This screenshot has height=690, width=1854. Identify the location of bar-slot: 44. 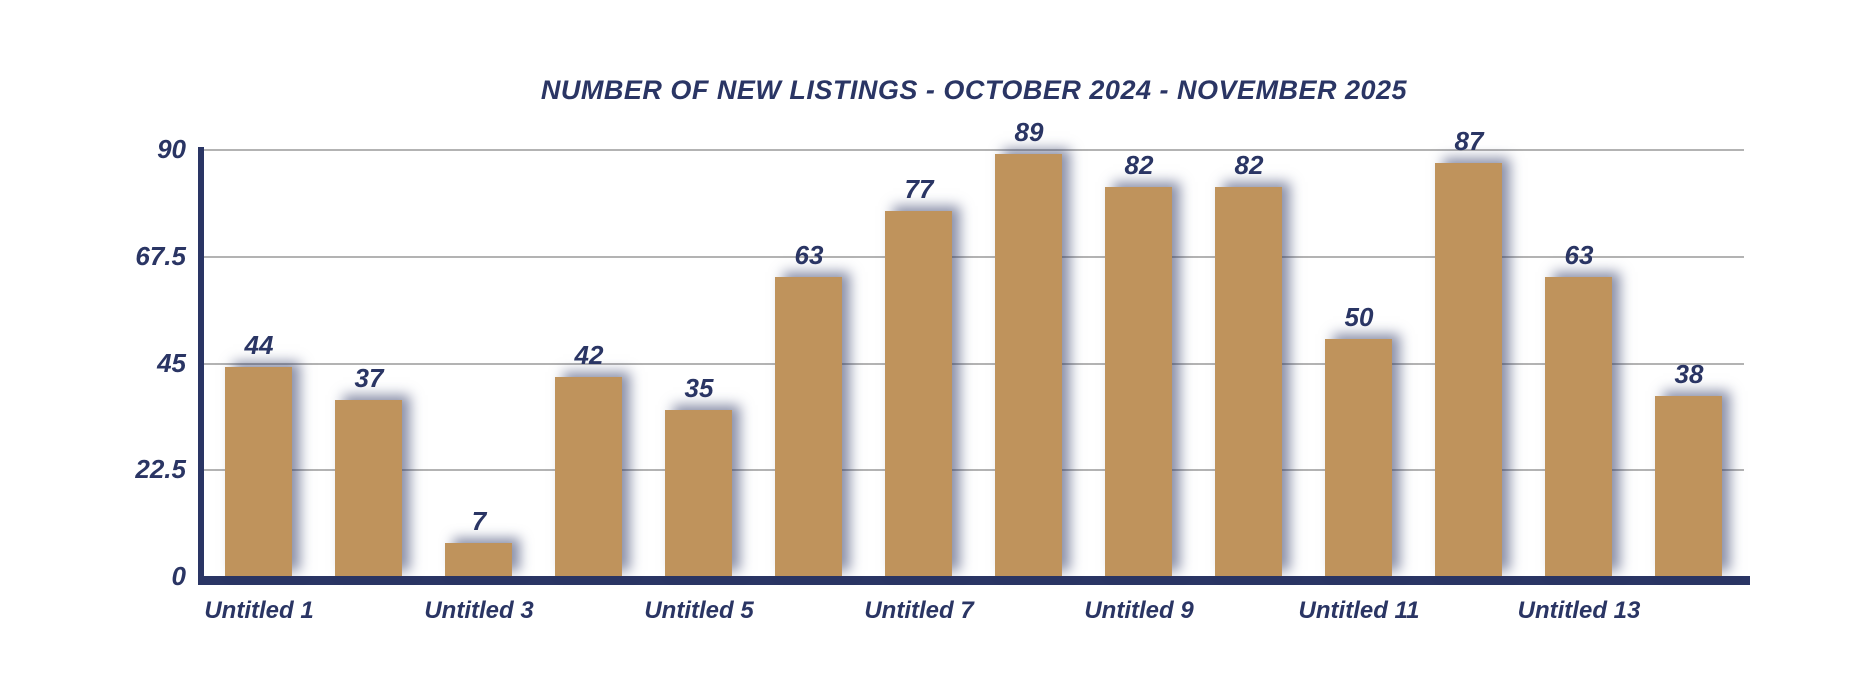
(259, 362).